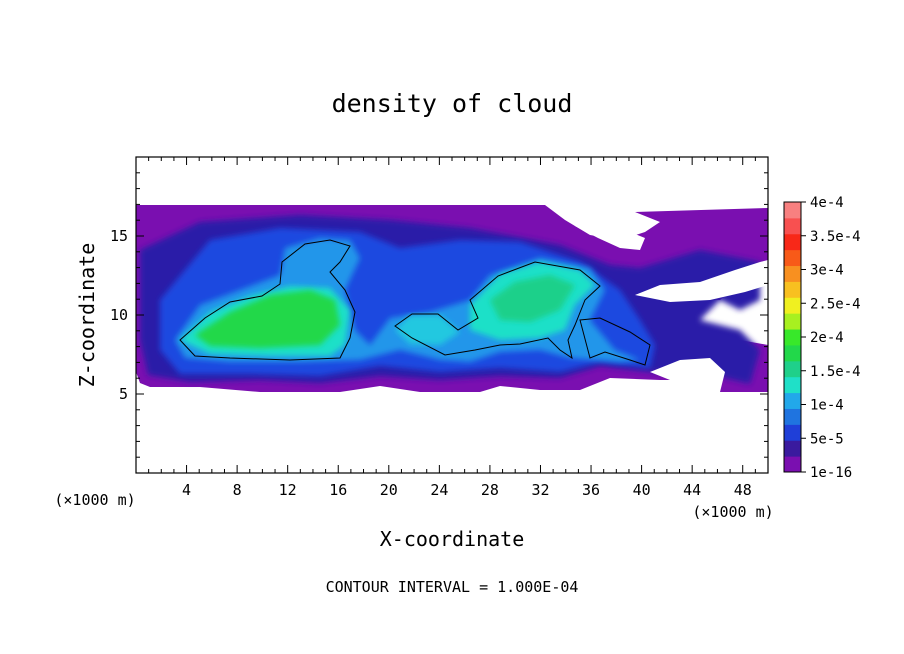 The width and height of the screenshot is (904, 654). What do you see at coordinates (827, 406) in the screenshot?
I see `colorbar-label: 1e-4` at bounding box center [827, 406].